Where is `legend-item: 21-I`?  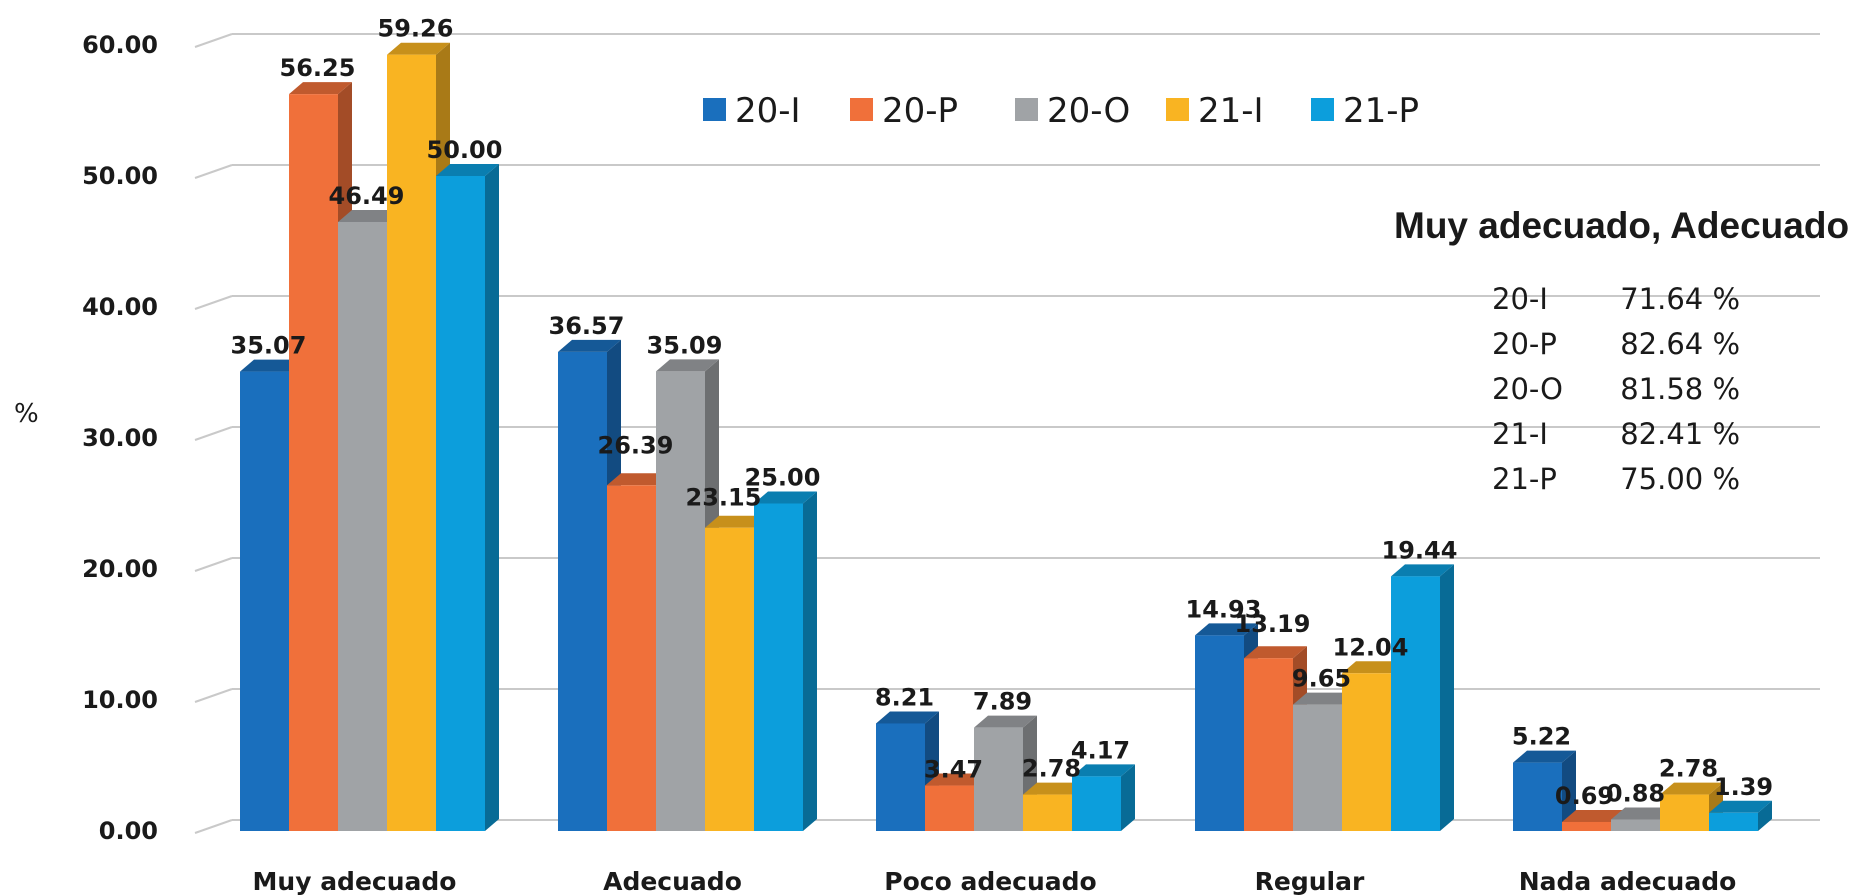
legend-item: 21-I is located at coordinates (1215, 111).